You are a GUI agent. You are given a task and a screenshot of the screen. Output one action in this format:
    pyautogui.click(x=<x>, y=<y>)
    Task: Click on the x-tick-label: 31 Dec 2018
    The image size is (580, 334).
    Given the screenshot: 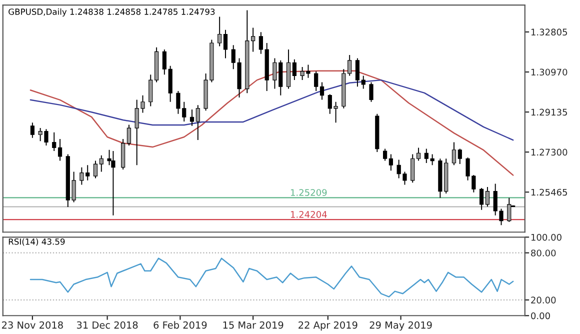 What is the action you would take?
    pyautogui.click(x=107, y=325)
    